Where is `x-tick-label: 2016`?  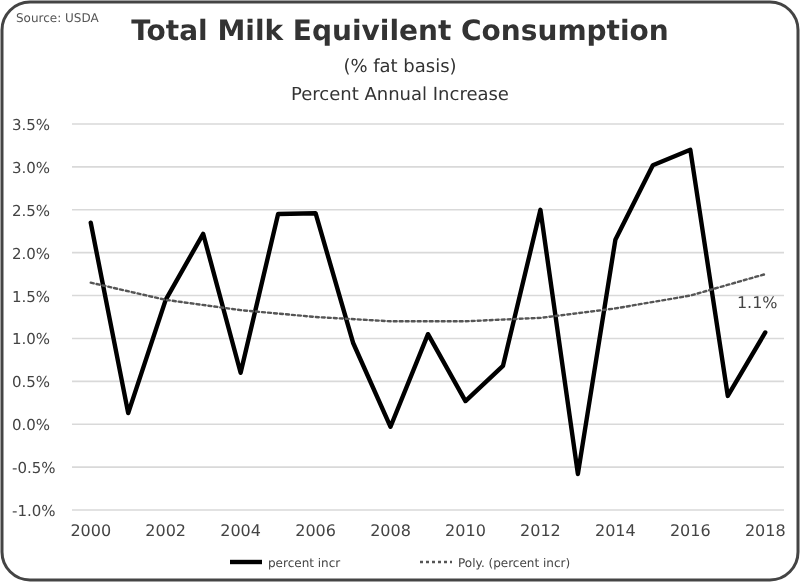 x-tick-label: 2016 is located at coordinates (690, 531).